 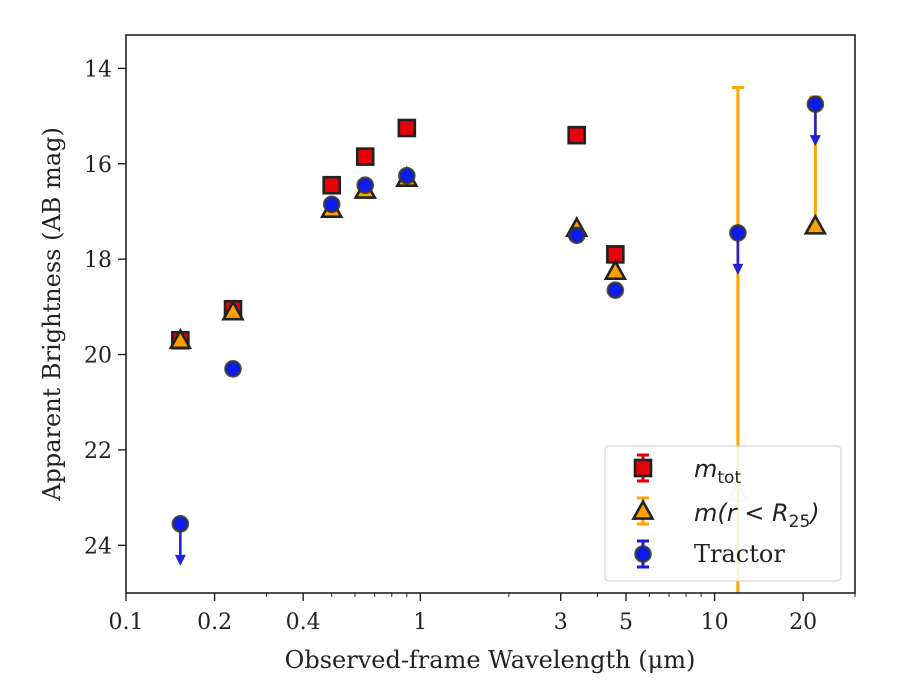 What do you see at coordinates (52, 314) in the screenshot?
I see `y-axis-label: Apparent Brightness (AB mag)` at bounding box center [52, 314].